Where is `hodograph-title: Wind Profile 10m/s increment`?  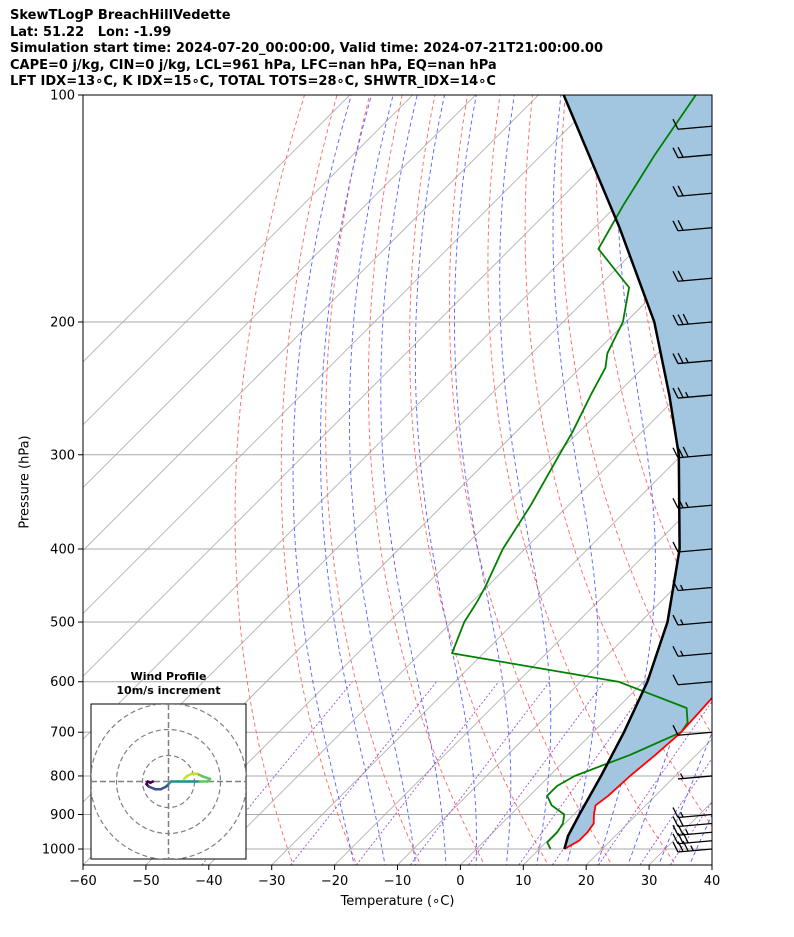
hodograph-title: Wind Profile 10m/s increment is located at coordinates (168, 684).